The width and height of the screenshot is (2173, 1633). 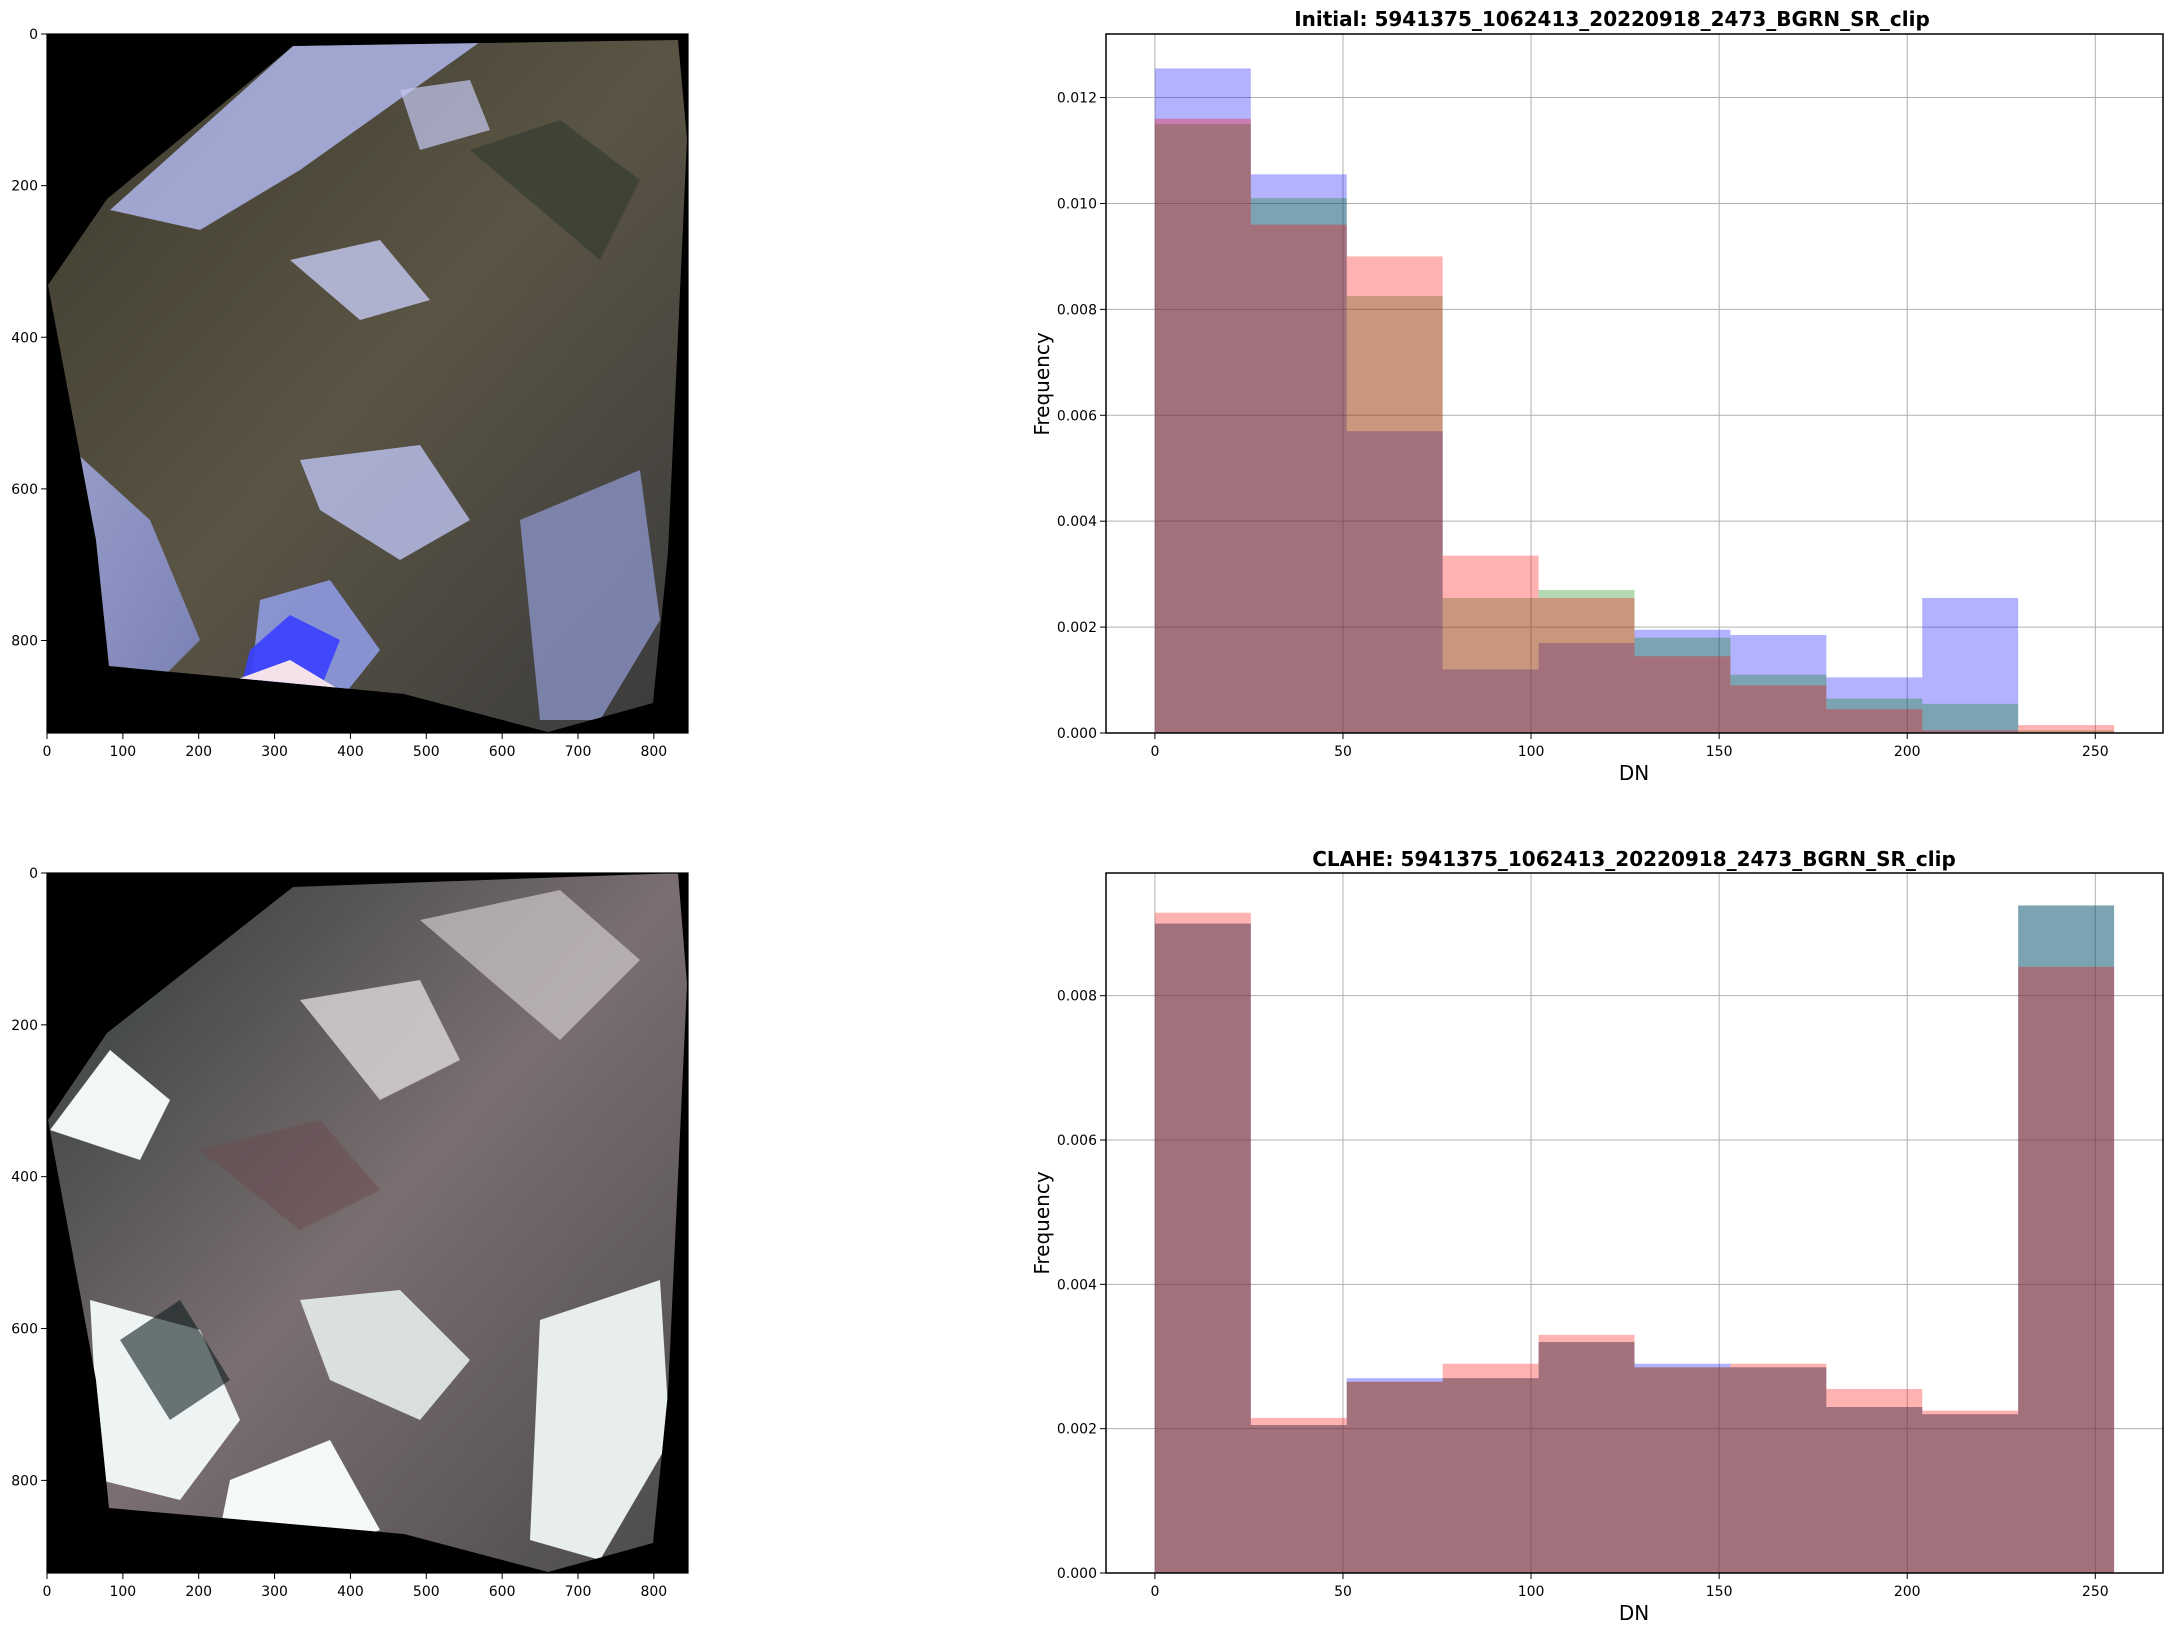 I want to click on y-tick-label: 0.000, so click(x=1077, y=1574).